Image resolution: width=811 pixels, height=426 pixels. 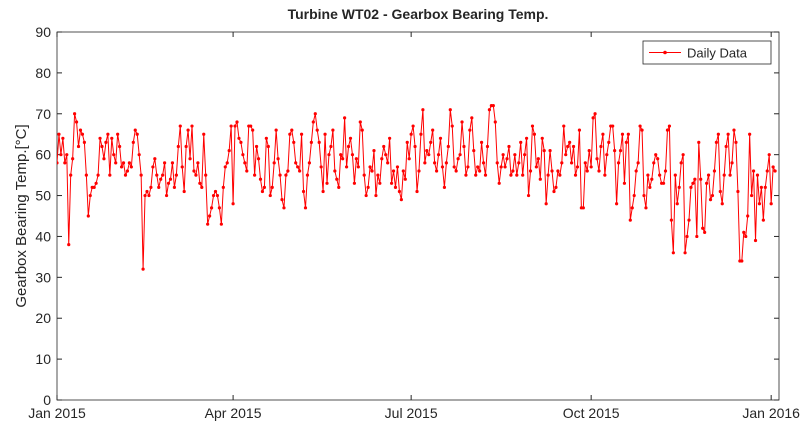 I want to click on y-tick-label: 60, so click(x=43, y=155).